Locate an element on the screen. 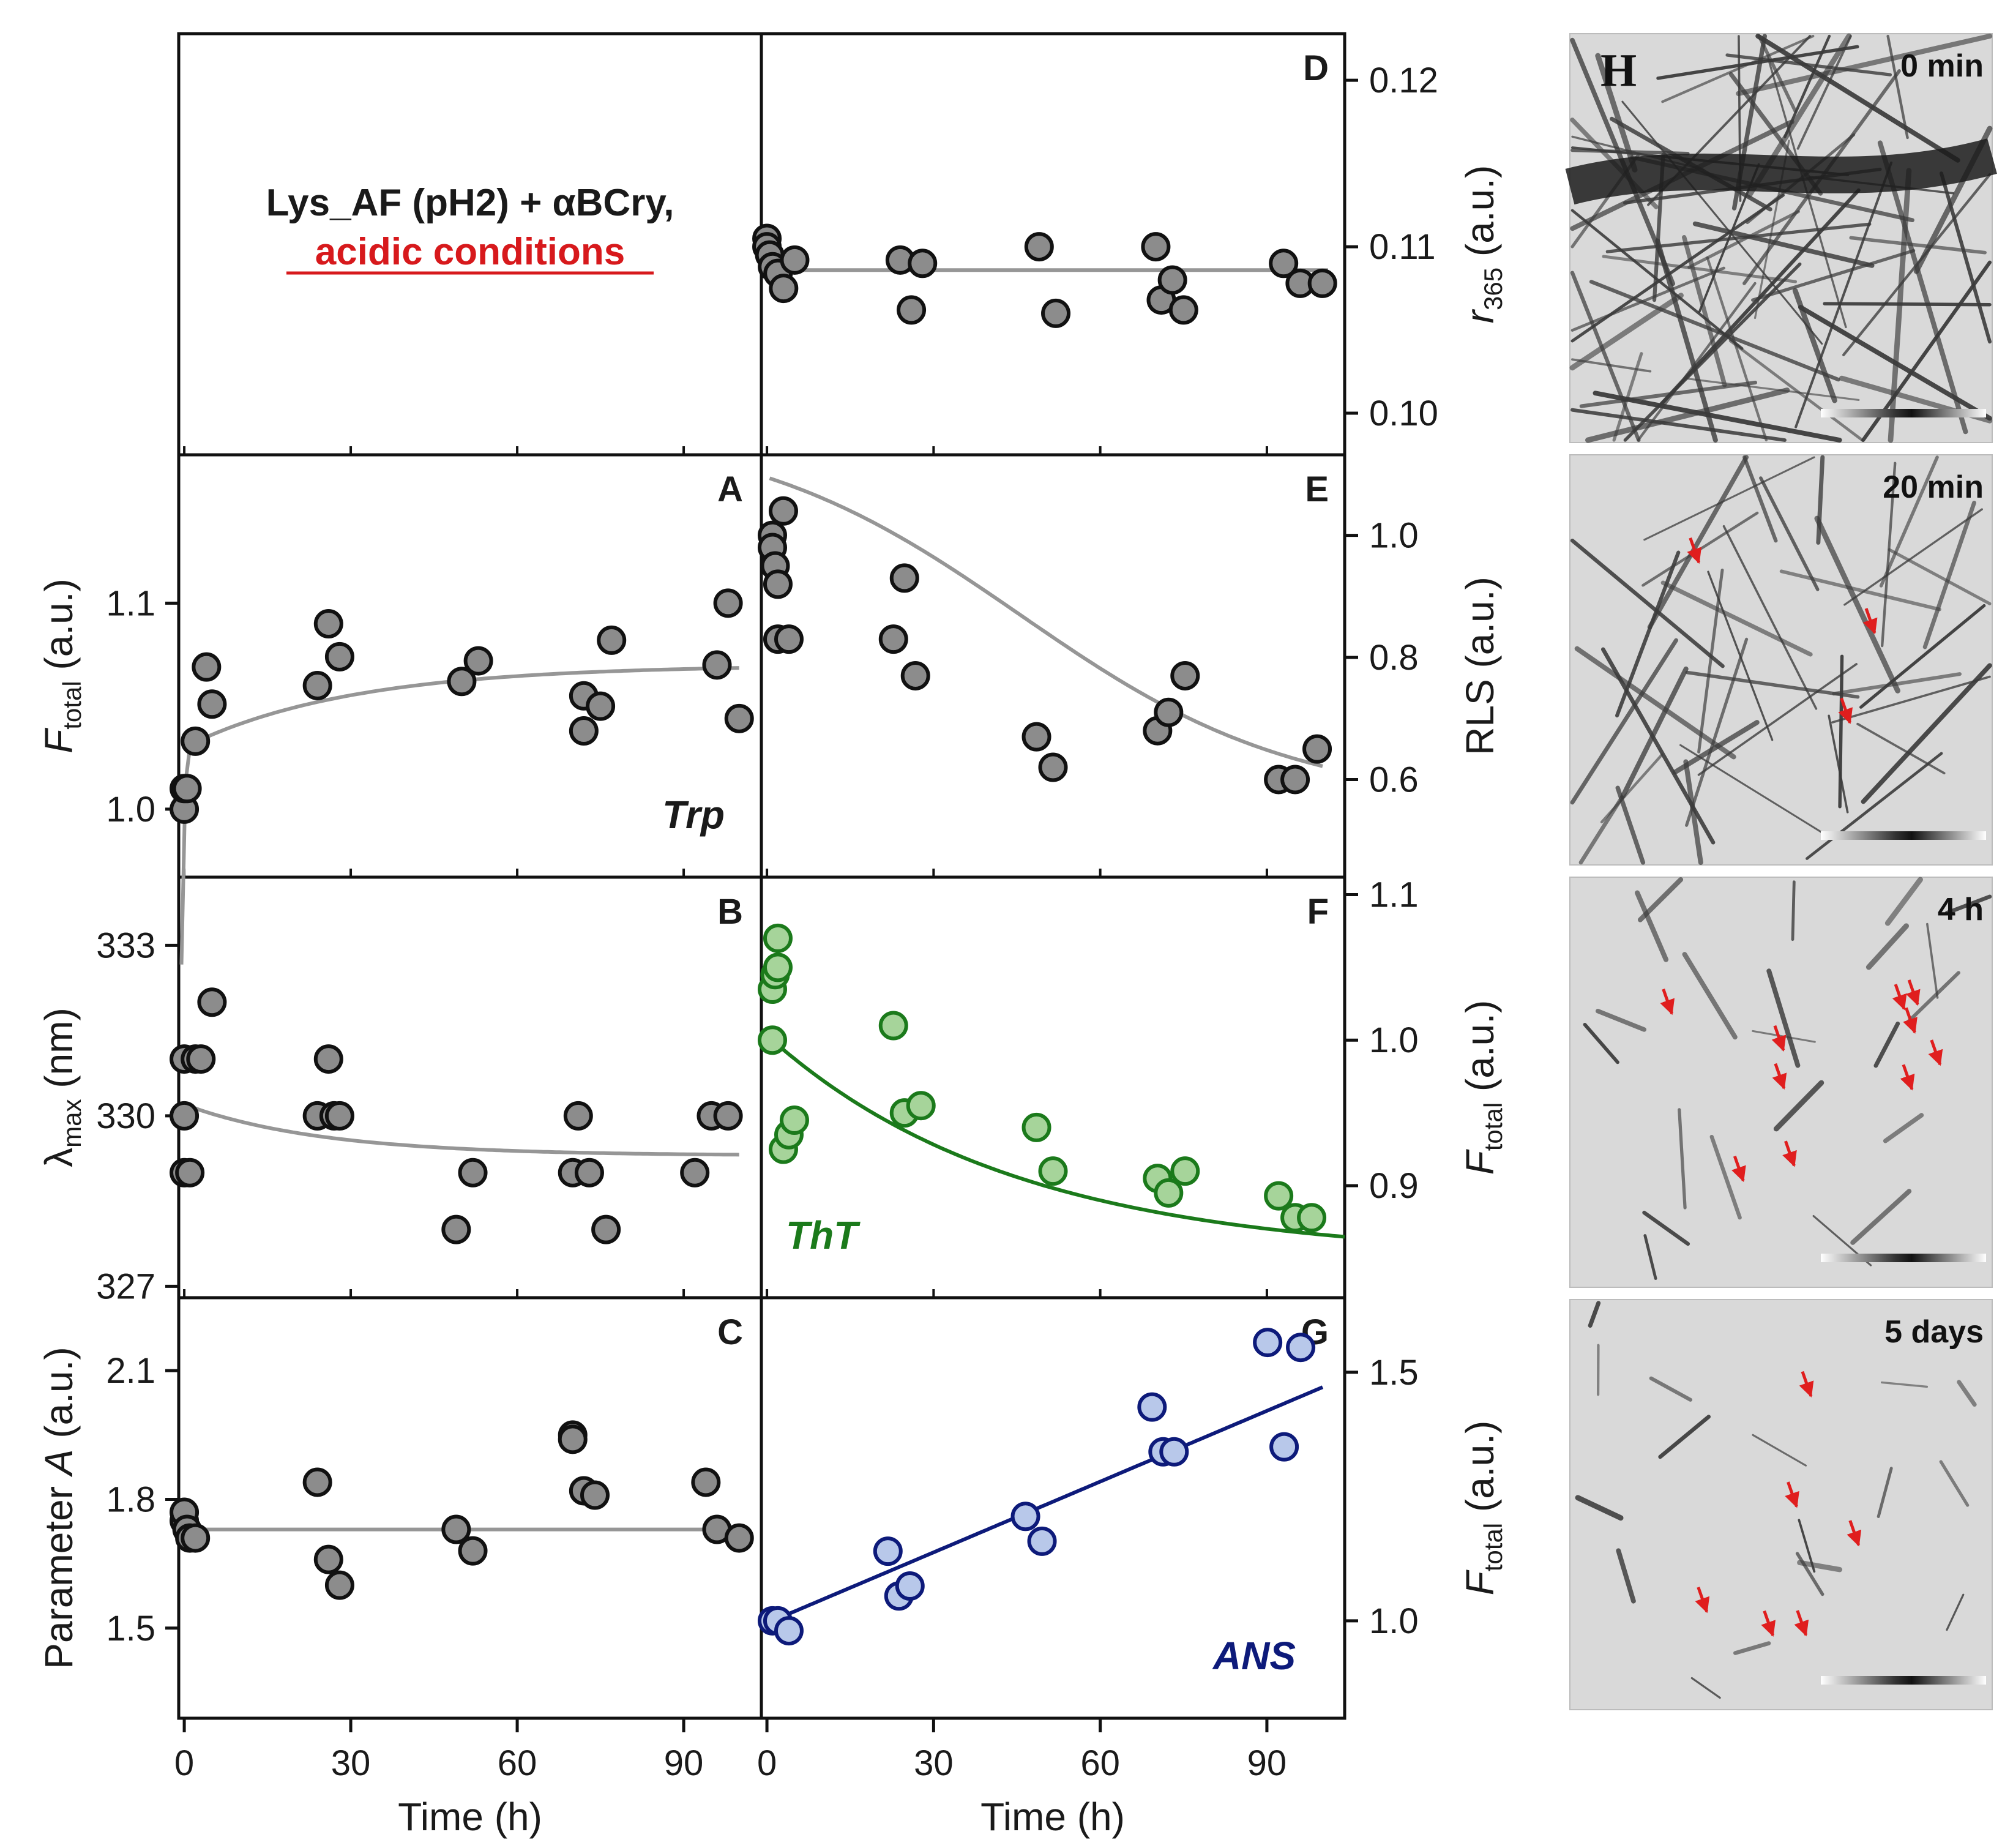  tem-image is located at coordinates (1781, 660).